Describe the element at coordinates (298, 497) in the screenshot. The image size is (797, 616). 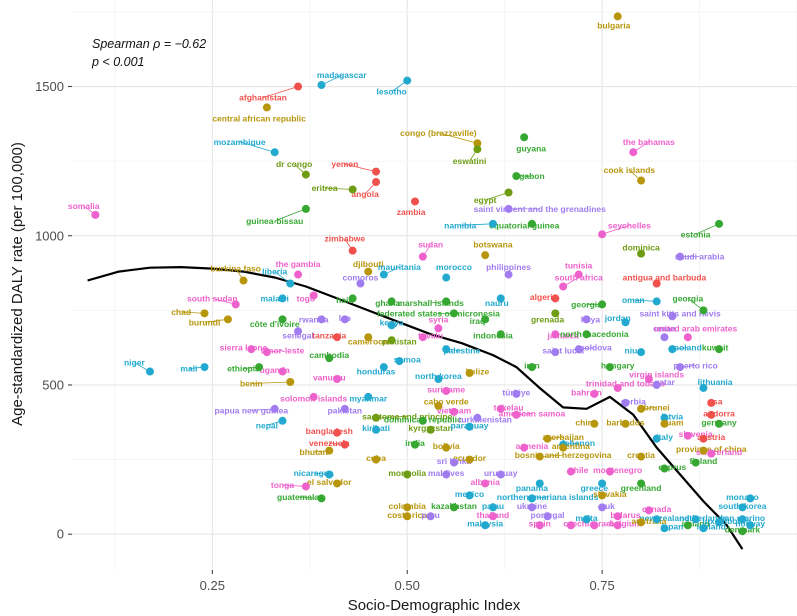
I see `point-label: guatemala` at that location.